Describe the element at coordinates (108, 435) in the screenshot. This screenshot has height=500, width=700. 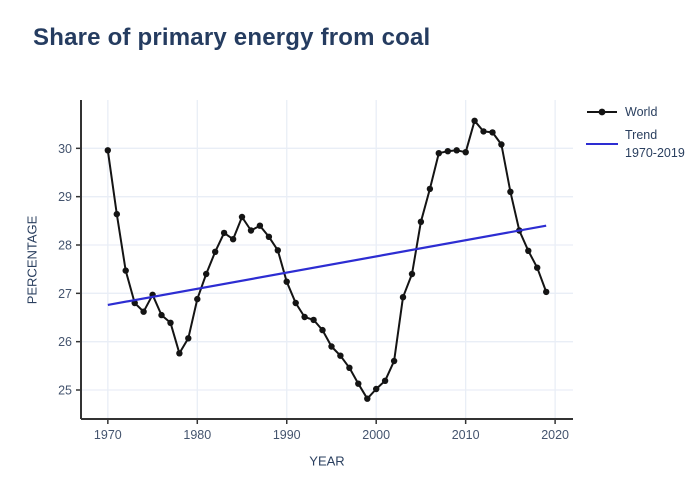
I see `x-tick-label: 1970` at that location.